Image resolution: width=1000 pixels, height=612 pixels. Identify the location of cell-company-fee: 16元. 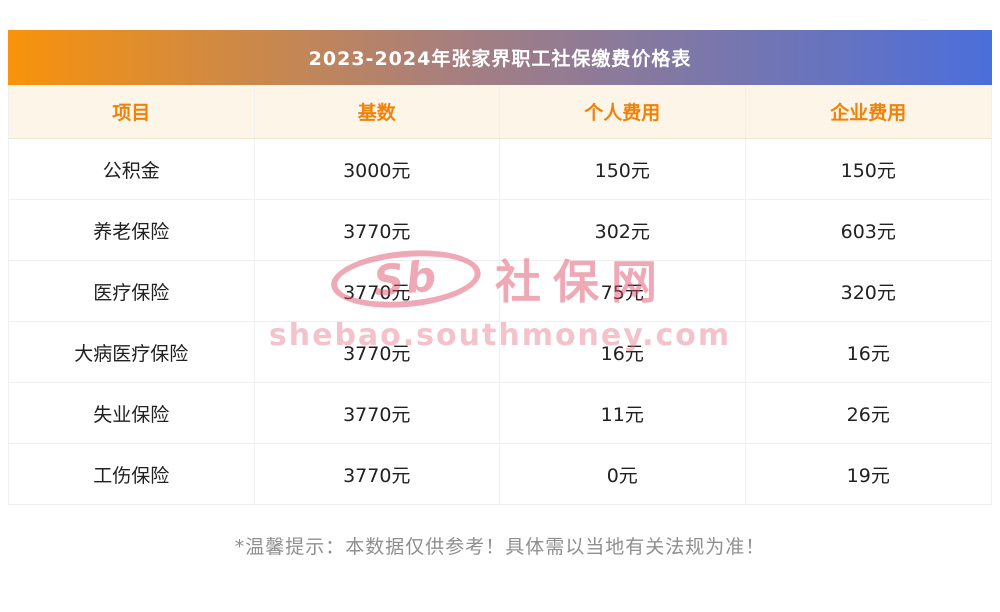
(868, 353).